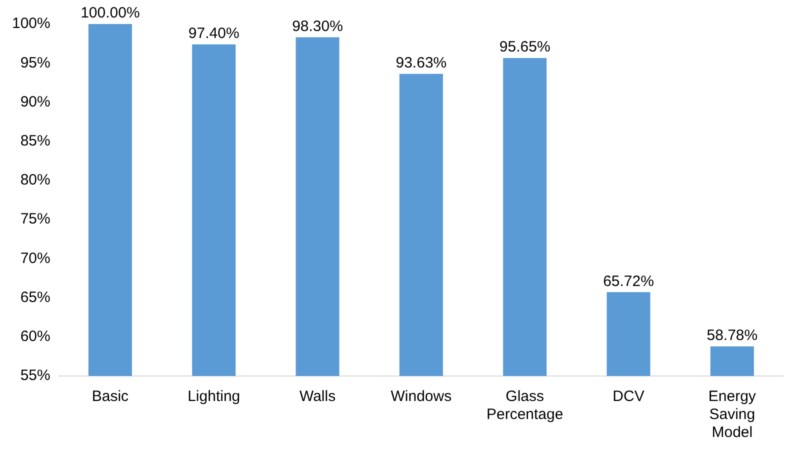 This screenshot has height=458, width=794. What do you see at coordinates (35, 258) in the screenshot?
I see `y-tick-label: 70%` at bounding box center [35, 258].